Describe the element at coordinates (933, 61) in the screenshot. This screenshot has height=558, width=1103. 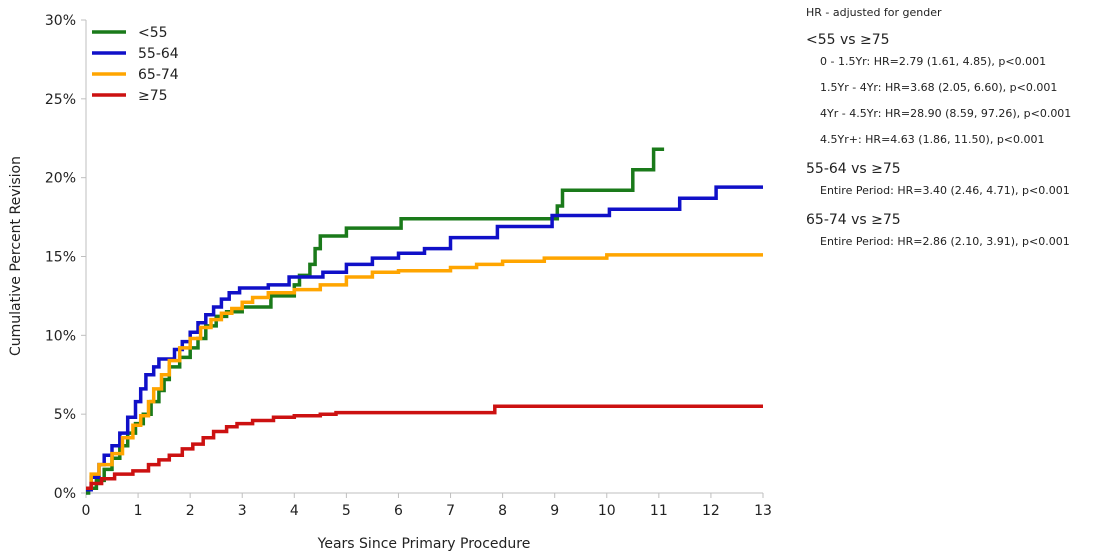
I see `hr-group-line: 0 - 1.5Yr: HR=2.79 (1.61, 4.85), p<0.001` at that location.